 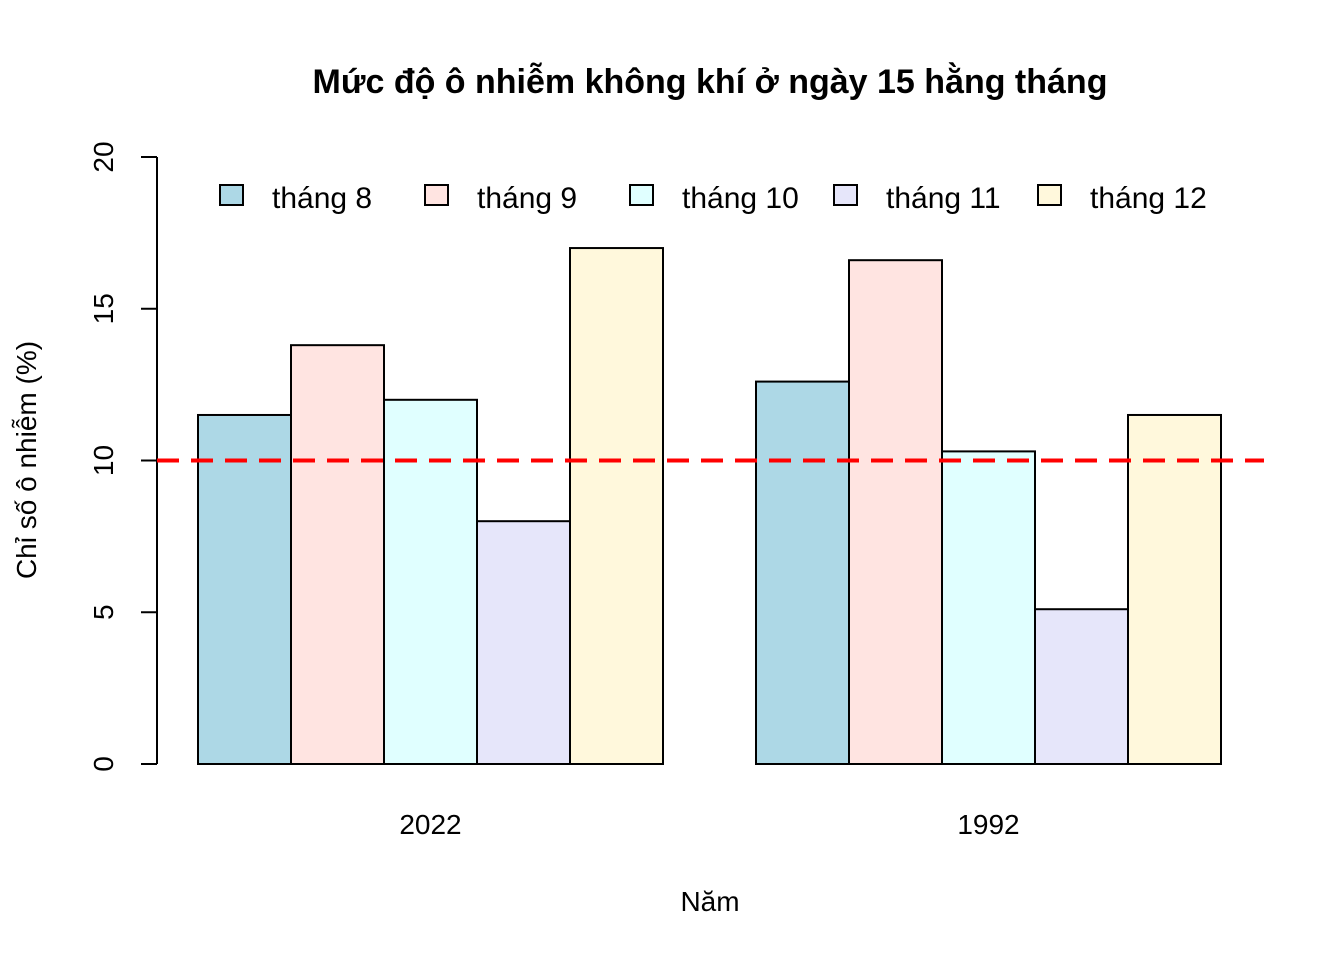 What do you see at coordinates (26, 460) in the screenshot?
I see `y-axis-label: Chỉ số ô nhiễm (%)` at bounding box center [26, 460].